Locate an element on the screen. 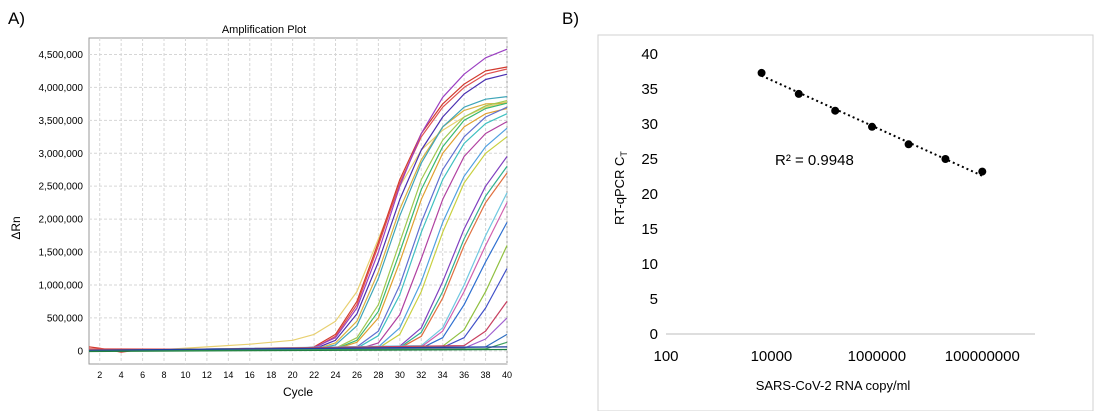  chart-a-y-tick-label: 500,000 is located at coordinates (65, 318).